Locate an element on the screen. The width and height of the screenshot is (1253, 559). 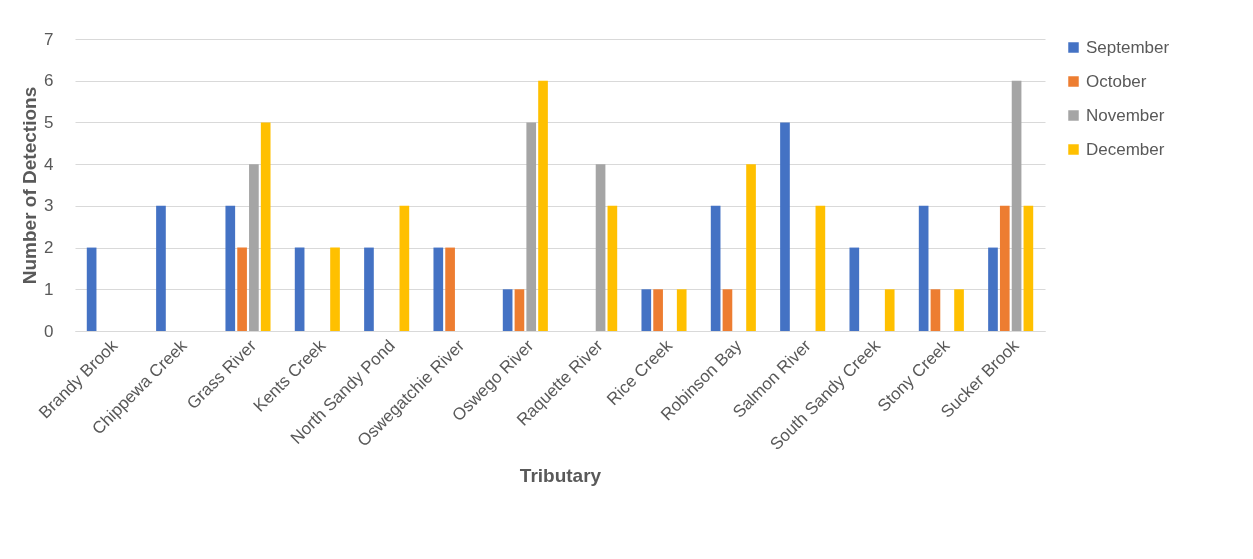
legend-label: December is located at coordinates (1125, 149).